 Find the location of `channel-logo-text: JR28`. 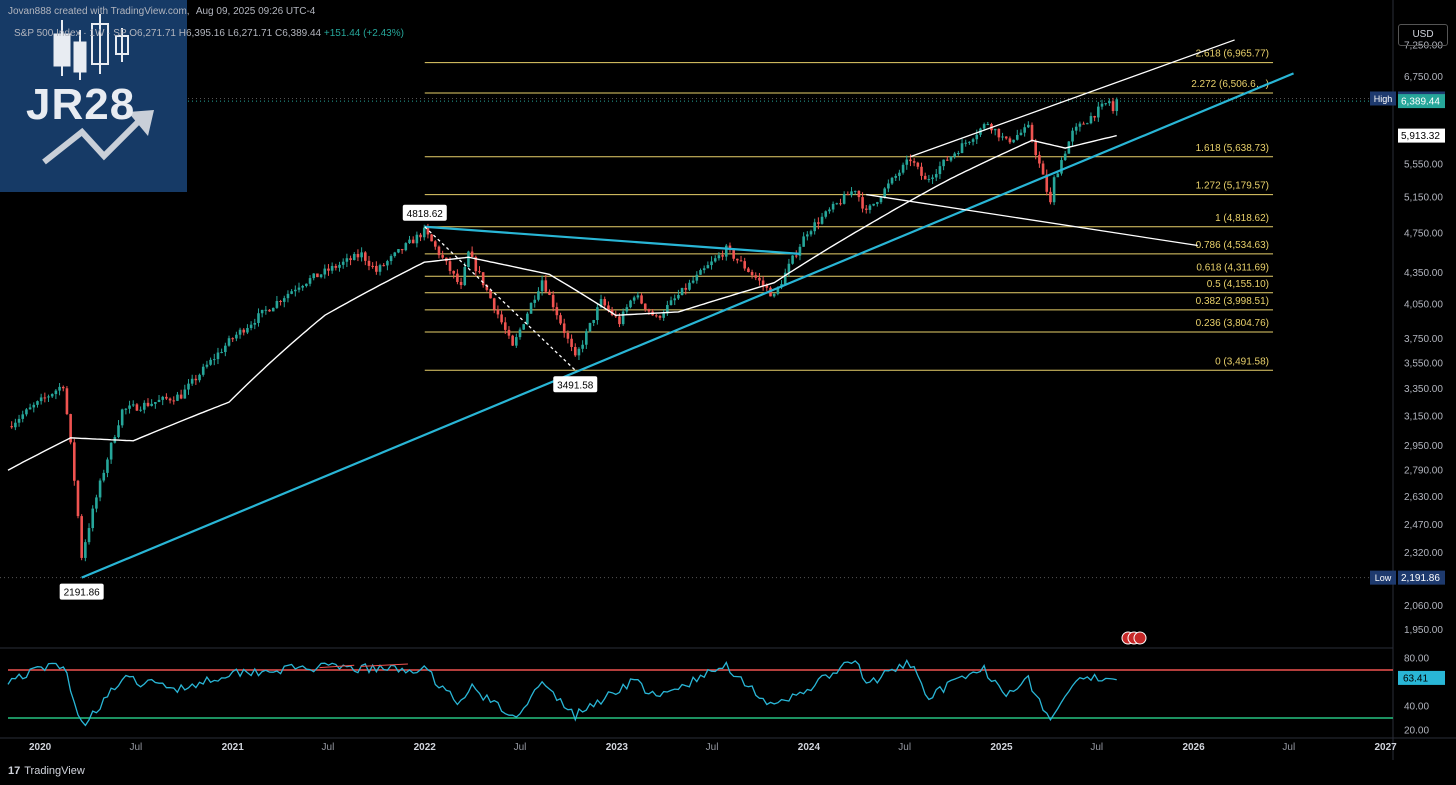

channel-logo-text: JR28 is located at coordinates (81, 104).